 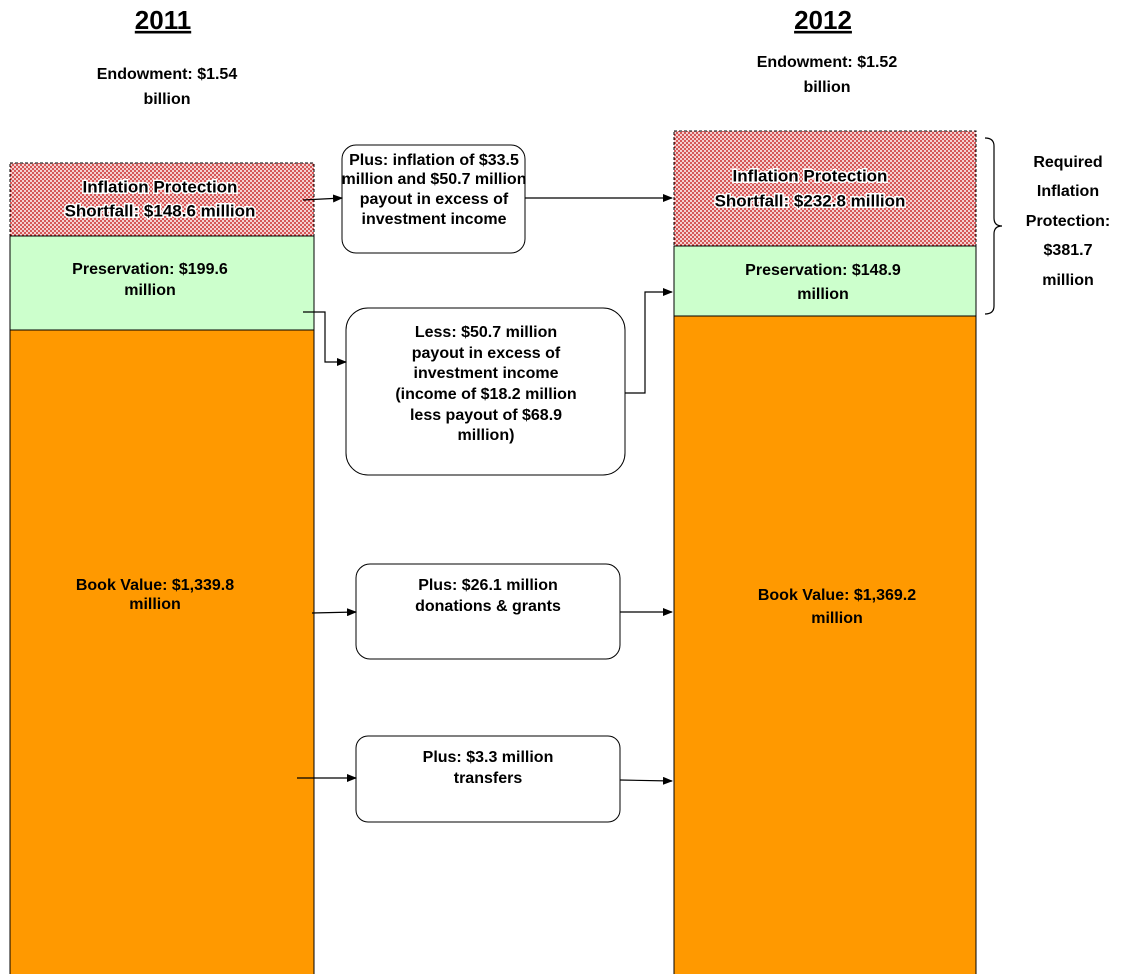 I want to click on book-value-label: Book Value: $1,369.2, so click(x=837, y=595).